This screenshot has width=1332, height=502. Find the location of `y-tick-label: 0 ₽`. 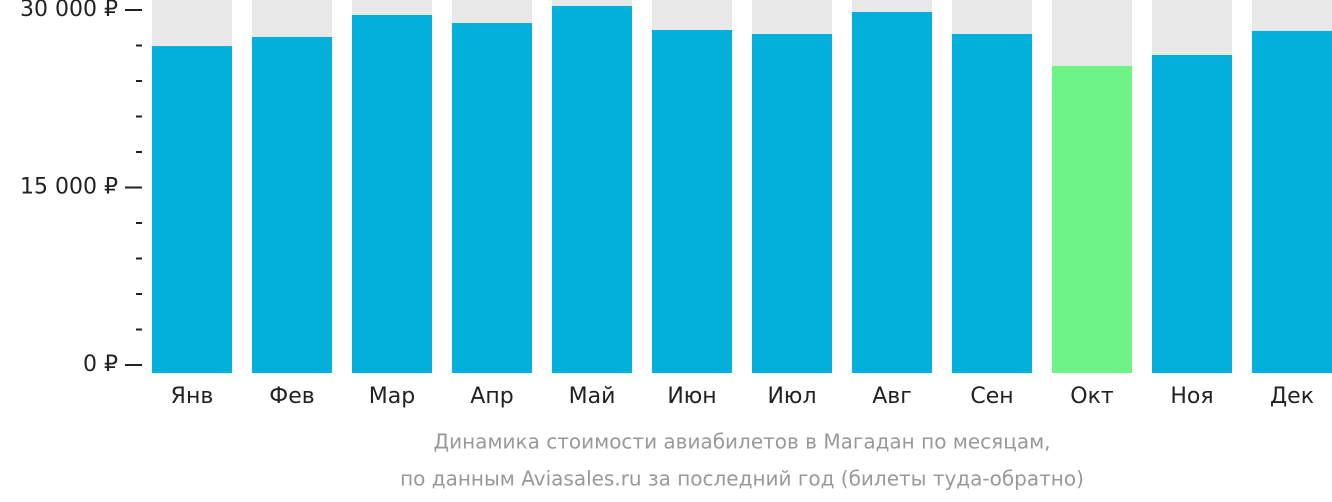

y-tick-label: 0 ₽ is located at coordinates (100, 364).